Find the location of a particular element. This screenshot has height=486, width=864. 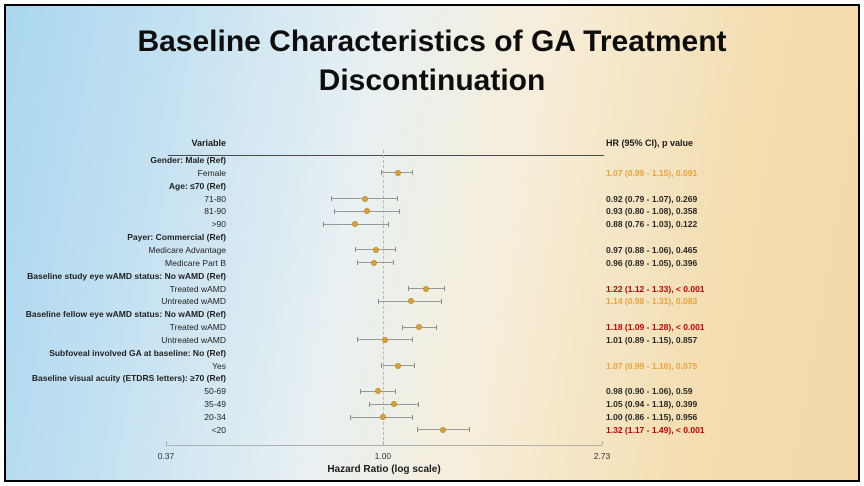

x-axis-tick-label: 2.73 is located at coordinates (602, 456).